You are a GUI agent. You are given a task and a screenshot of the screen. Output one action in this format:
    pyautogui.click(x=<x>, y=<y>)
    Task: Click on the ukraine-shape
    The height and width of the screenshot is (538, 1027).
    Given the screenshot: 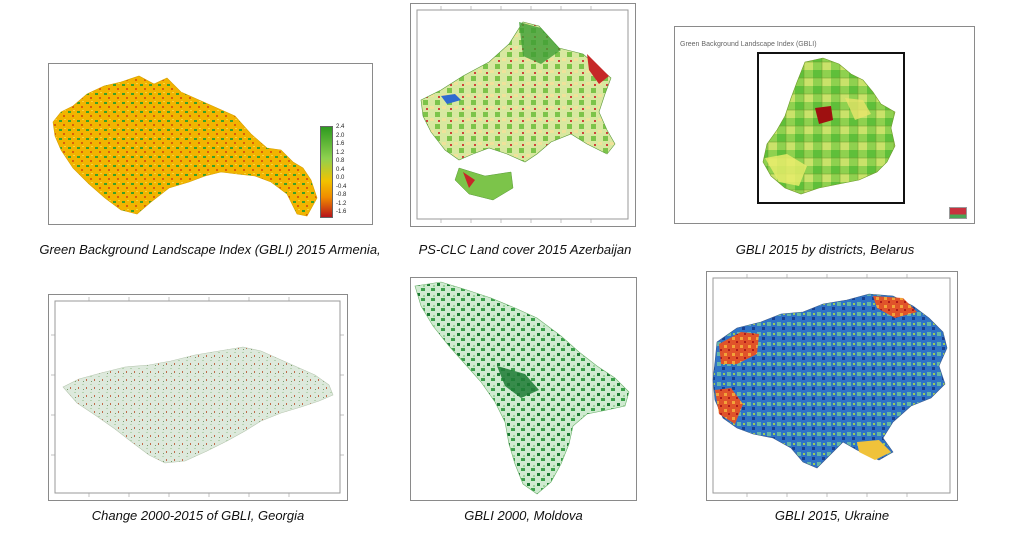 What is the action you would take?
    pyautogui.click(x=830, y=381)
    